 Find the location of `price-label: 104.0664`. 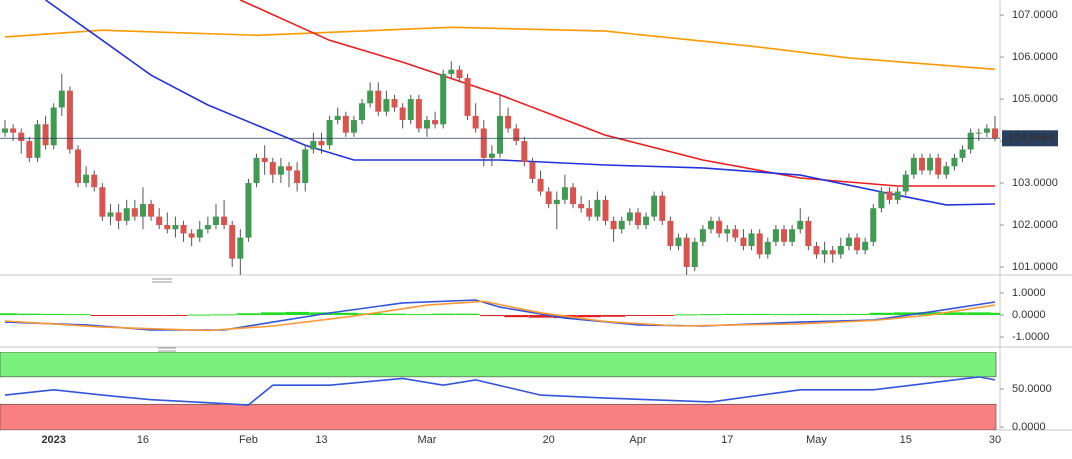

price-label: 104.0664 is located at coordinates (1031, 138).